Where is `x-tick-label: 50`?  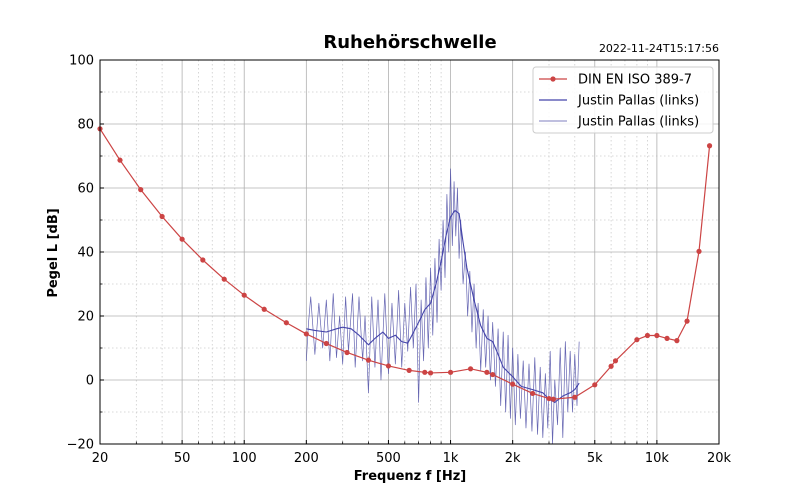 x-tick-label: 50 is located at coordinates (182, 458).